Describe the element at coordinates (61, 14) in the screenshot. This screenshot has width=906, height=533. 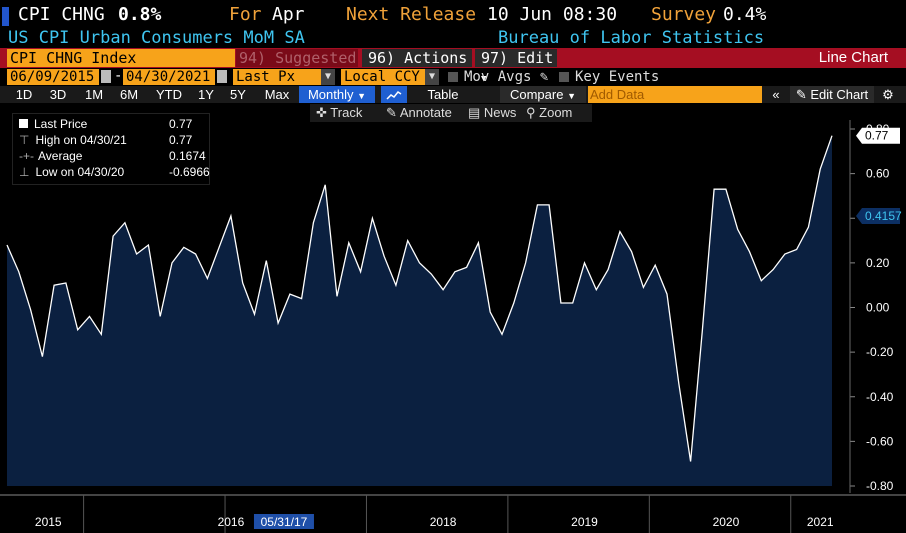
I see `ticker-label: CPI CHNG` at that location.